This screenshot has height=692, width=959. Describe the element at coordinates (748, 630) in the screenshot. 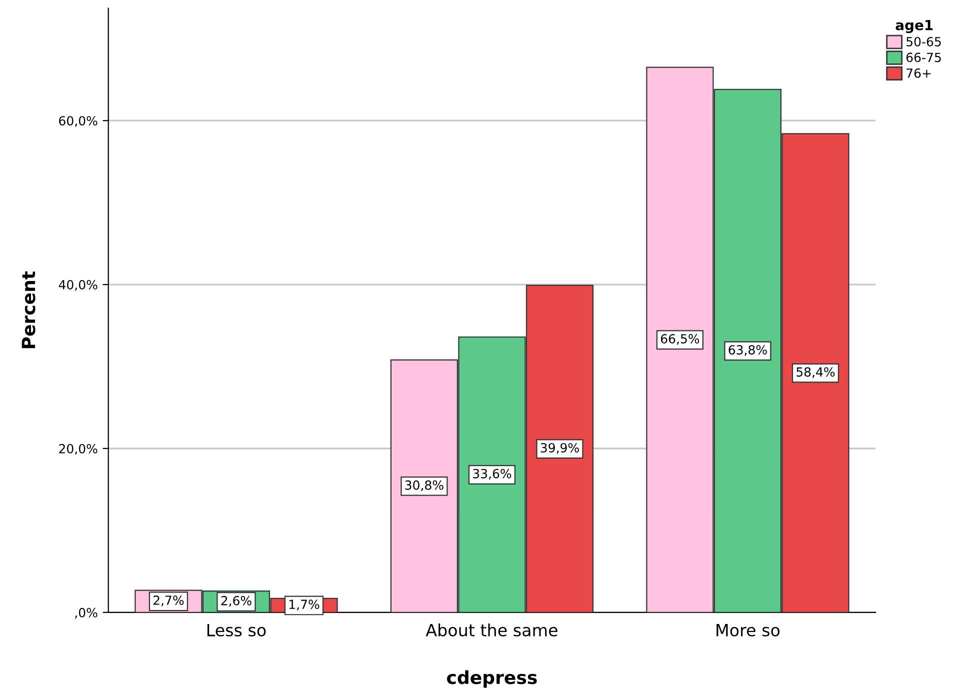

I see `x-tick-label: More so` at that location.